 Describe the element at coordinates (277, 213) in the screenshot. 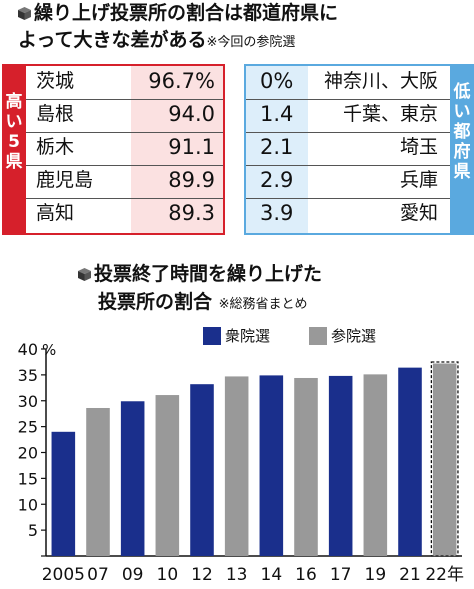

I see `low-percentage-value: 3.9` at that location.